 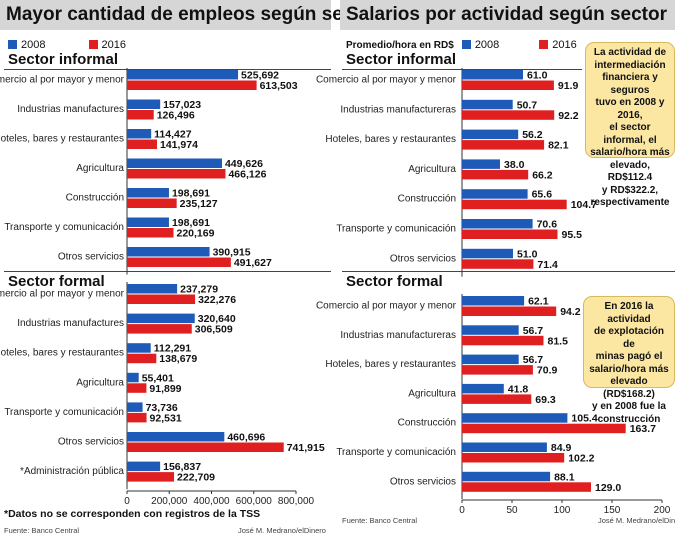 I want to click on callout-line: elevado (RD$168.2), so click(x=629, y=388).